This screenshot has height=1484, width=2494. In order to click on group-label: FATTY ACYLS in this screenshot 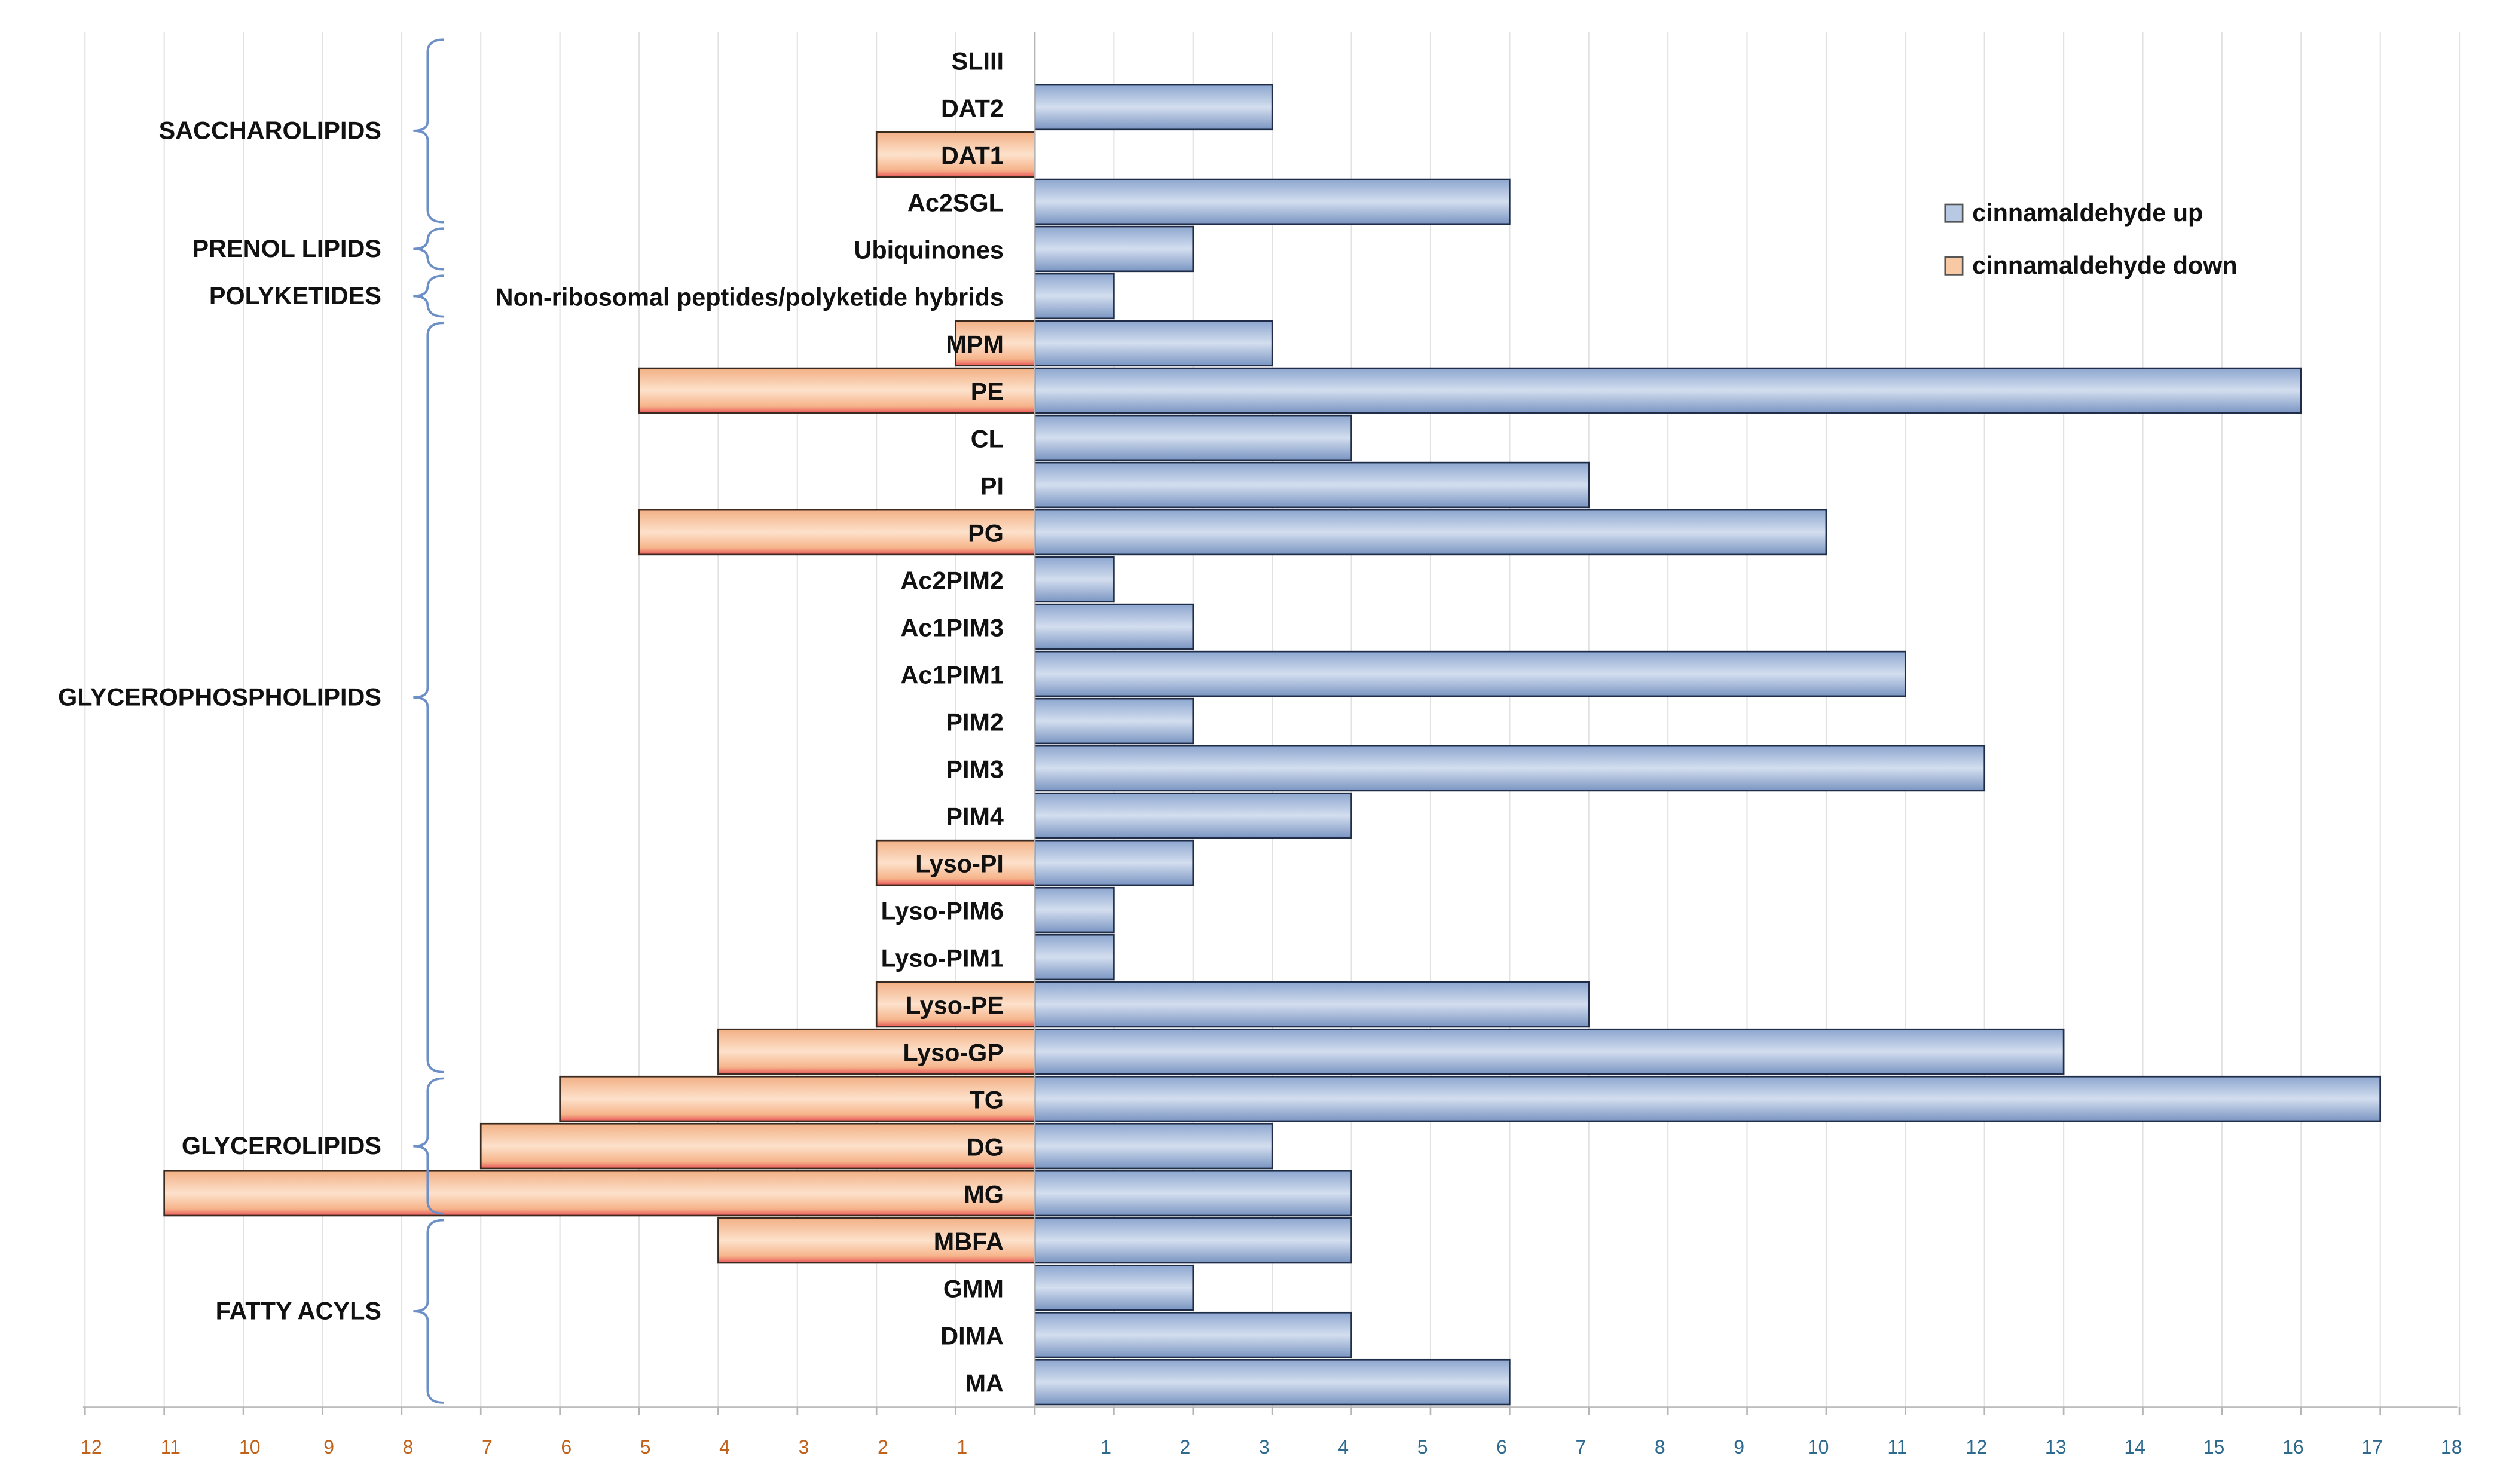, I will do `click(298, 1310)`.